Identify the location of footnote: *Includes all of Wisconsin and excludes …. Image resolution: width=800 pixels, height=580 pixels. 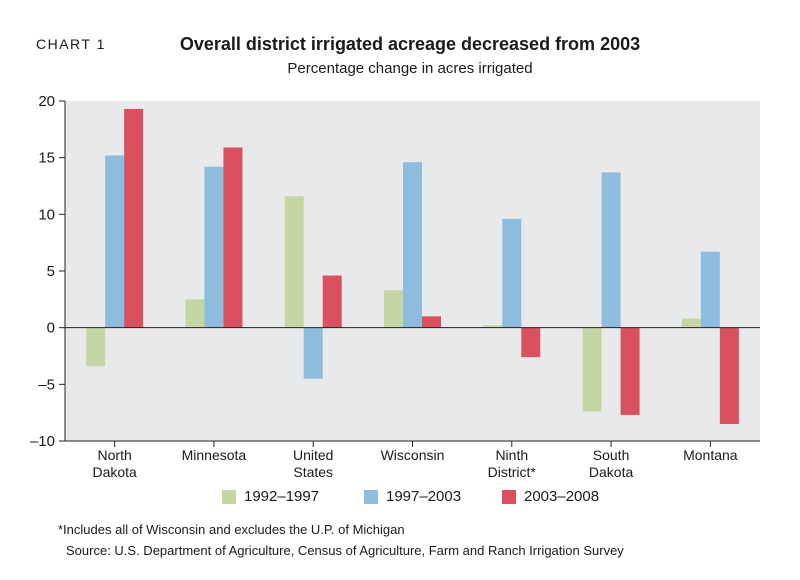
(231, 529).